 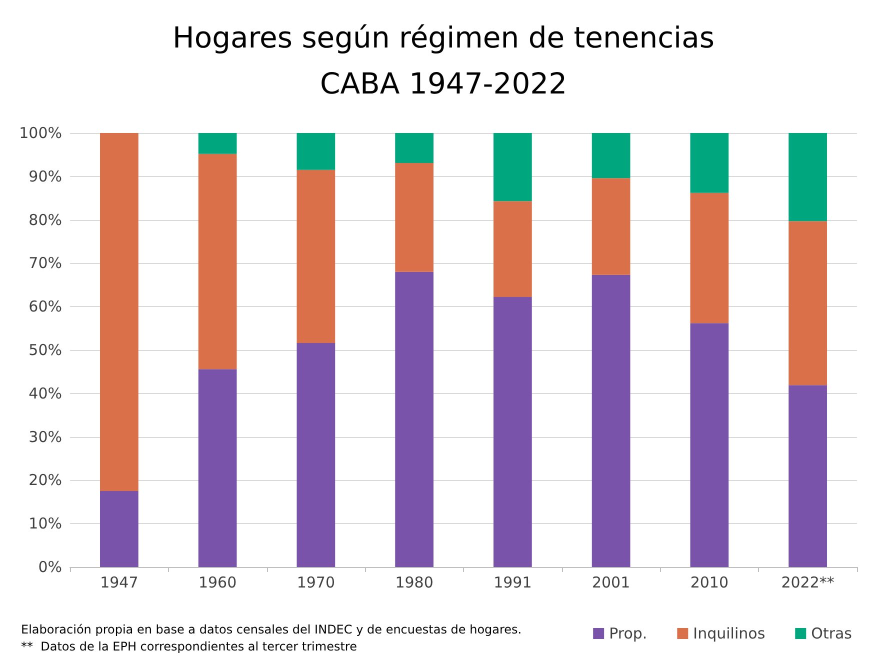 I want to click on y-tick-label: 40%, so click(x=45, y=393).